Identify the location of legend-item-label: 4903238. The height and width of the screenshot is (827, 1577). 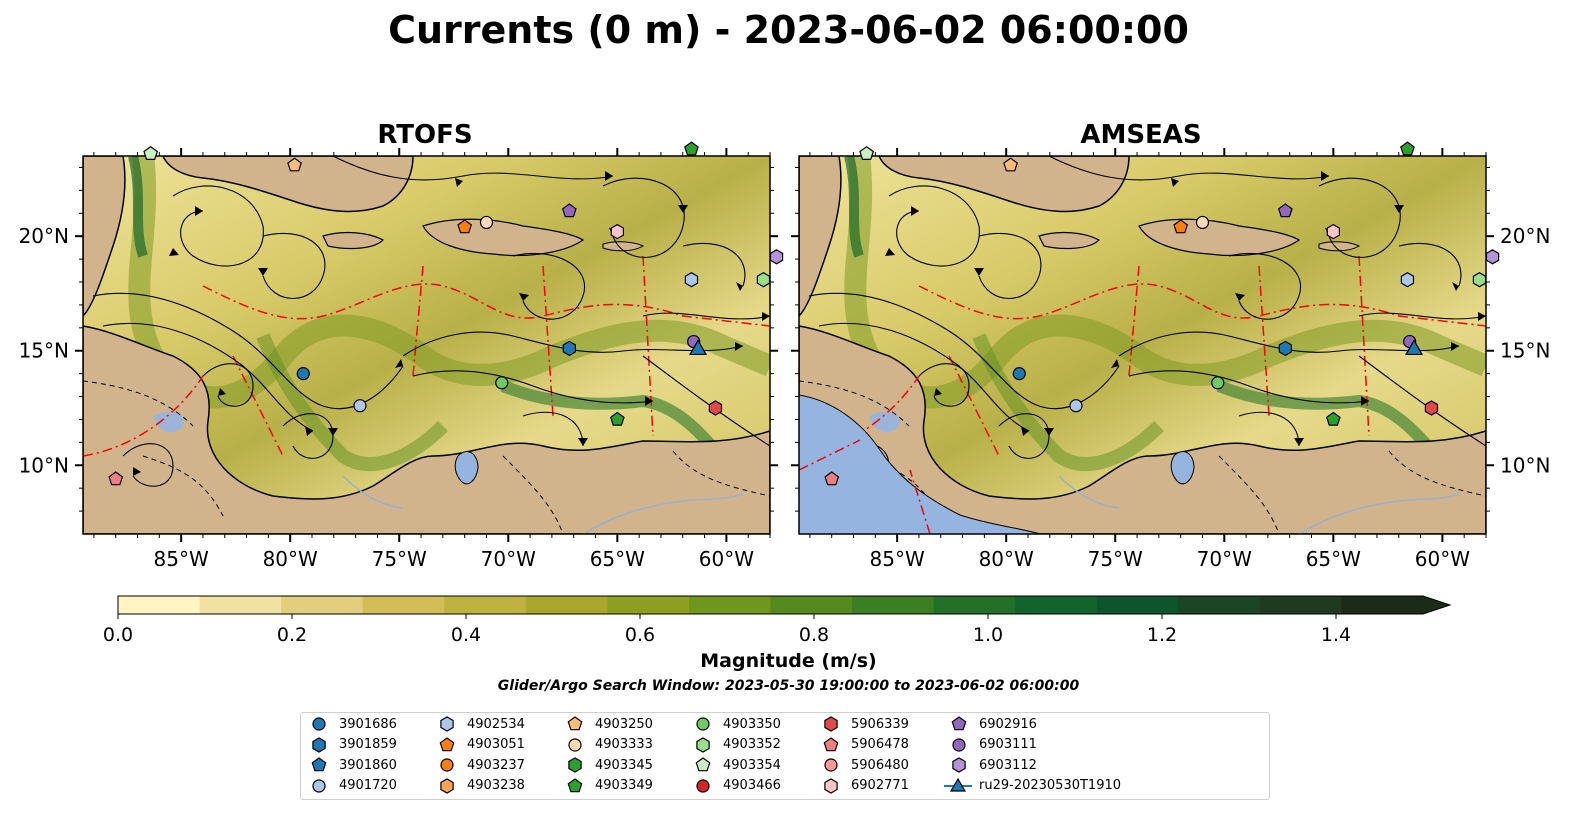
(496, 785).